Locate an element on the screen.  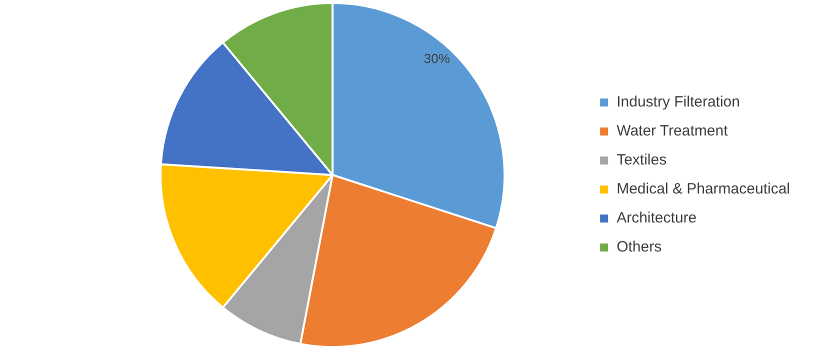
legend-label: Medical & Pharmaceutical is located at coordinates (703, 189).